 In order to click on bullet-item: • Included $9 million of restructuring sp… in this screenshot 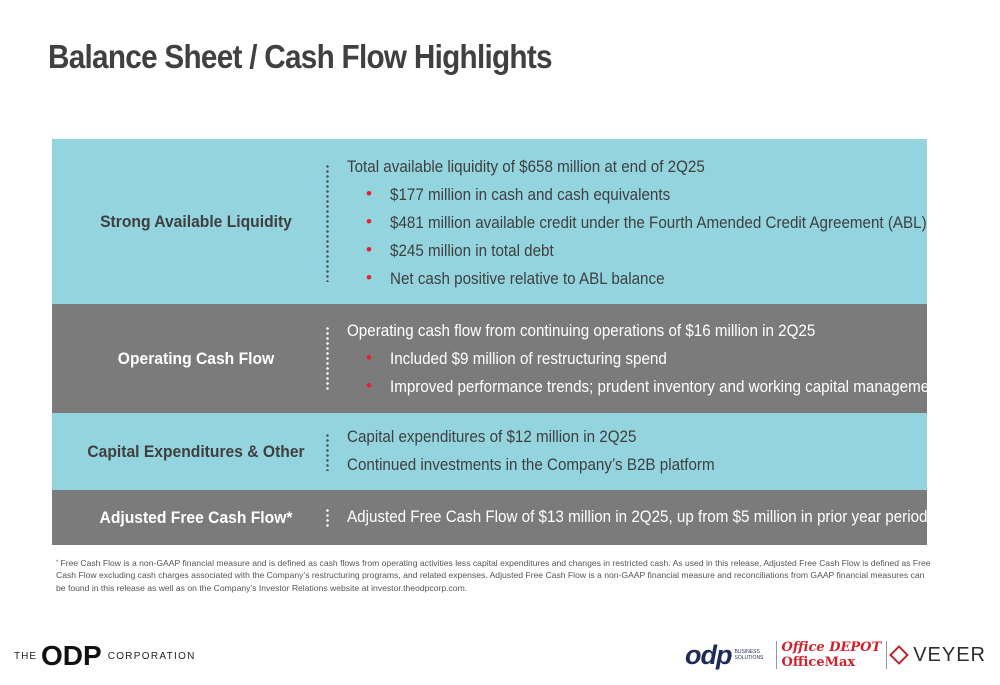, I will do `click(637, 359)`.